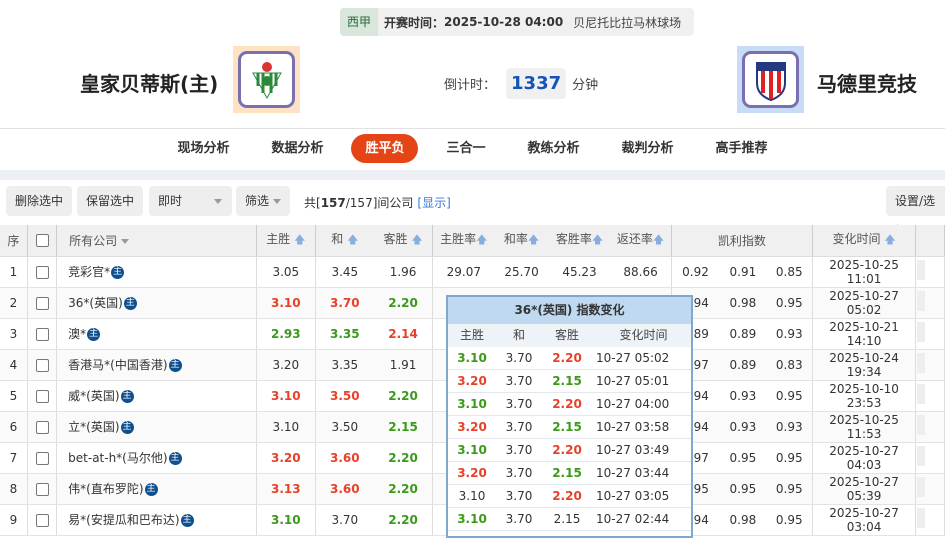  Describe the element at coordinates (344, 241) in the screenshot. I see `col-draw: 和 🡅` at that location.